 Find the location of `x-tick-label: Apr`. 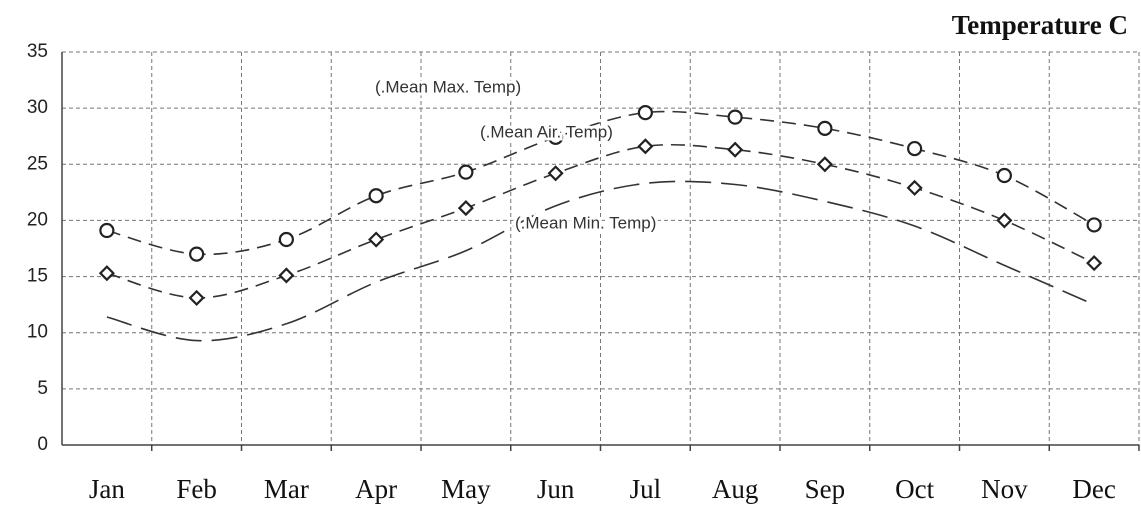

x-tick-label: Apr is located at coordinates (376, 489).